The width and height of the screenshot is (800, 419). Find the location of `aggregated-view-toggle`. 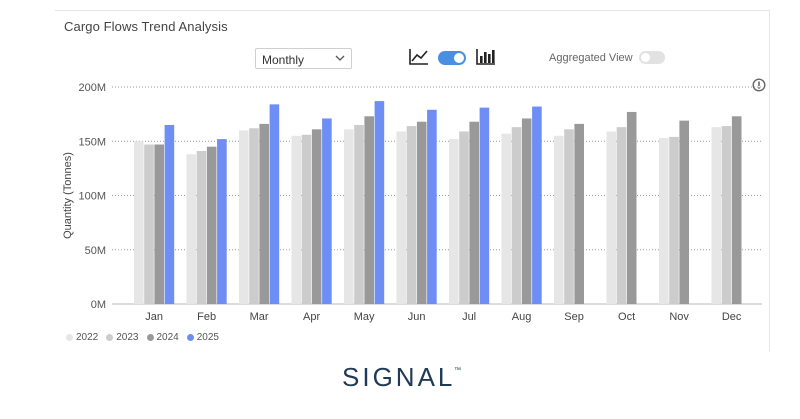

aggregated-view-toggle is located at coordinates (652, 57).